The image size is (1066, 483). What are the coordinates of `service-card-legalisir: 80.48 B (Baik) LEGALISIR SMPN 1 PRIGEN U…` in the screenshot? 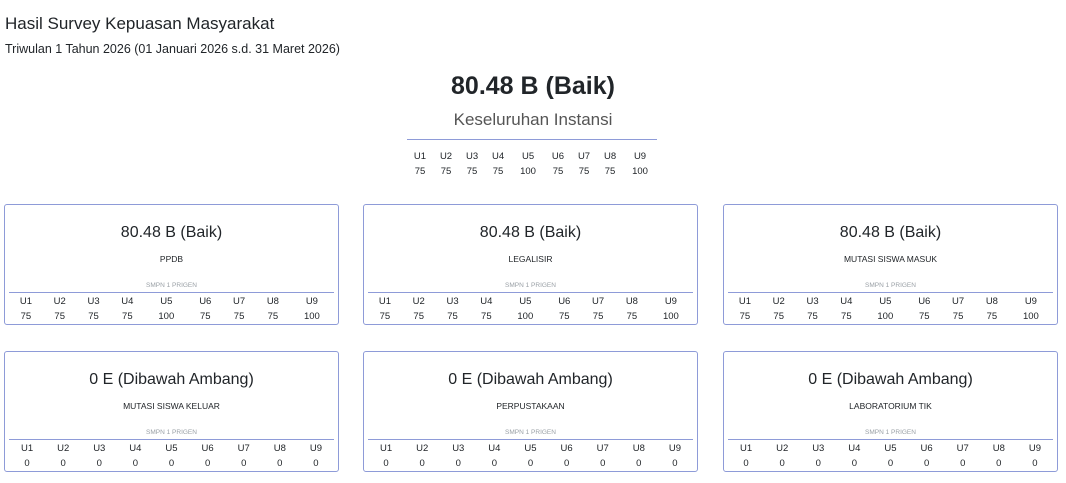 It's located at (530, 264).